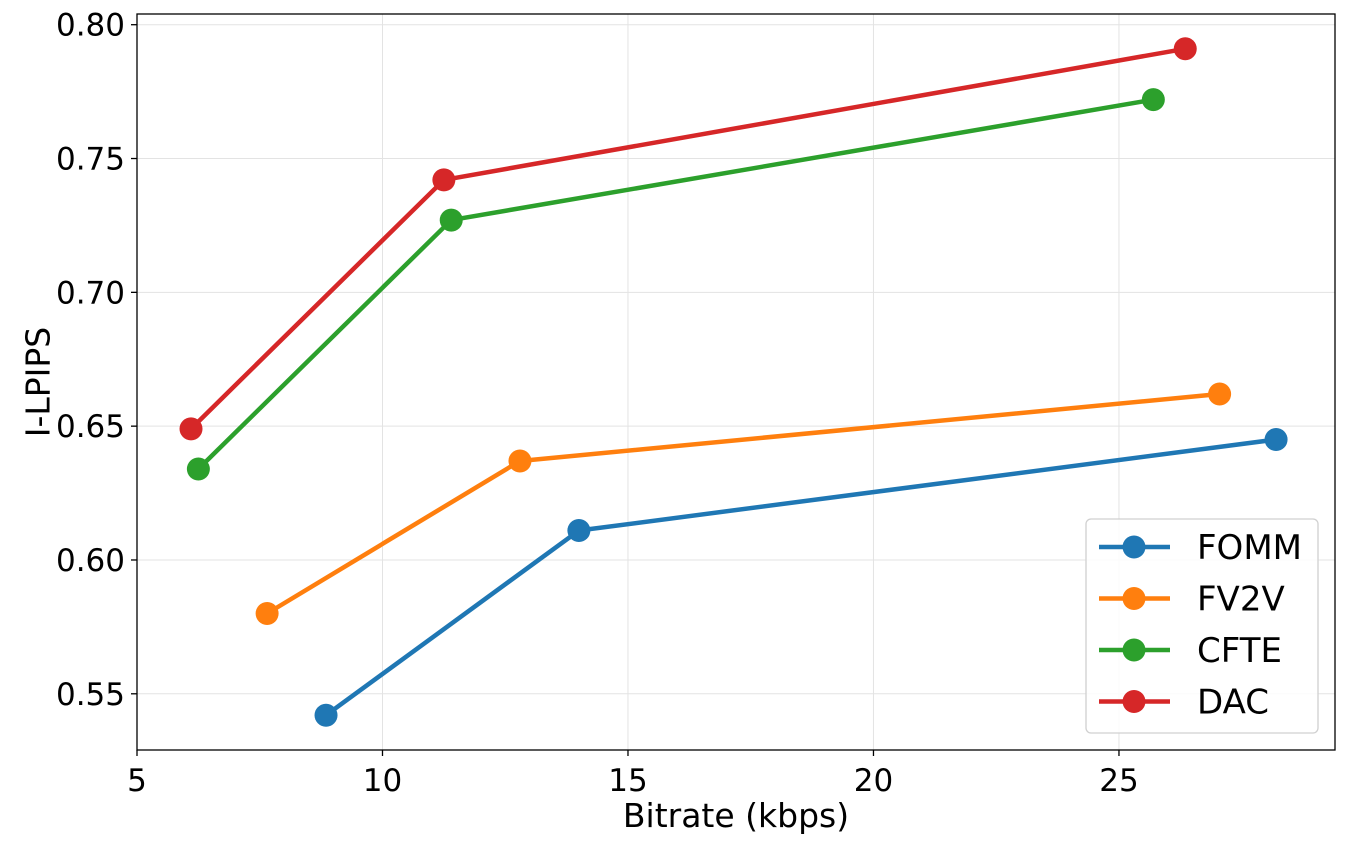 The height and width of the screenshot is (844, 1345). What do you see at coordinates (1192, 600) in the screenshot?
I see `legend-item-fv2v: FV2V` at bounding box center [1192, 600].